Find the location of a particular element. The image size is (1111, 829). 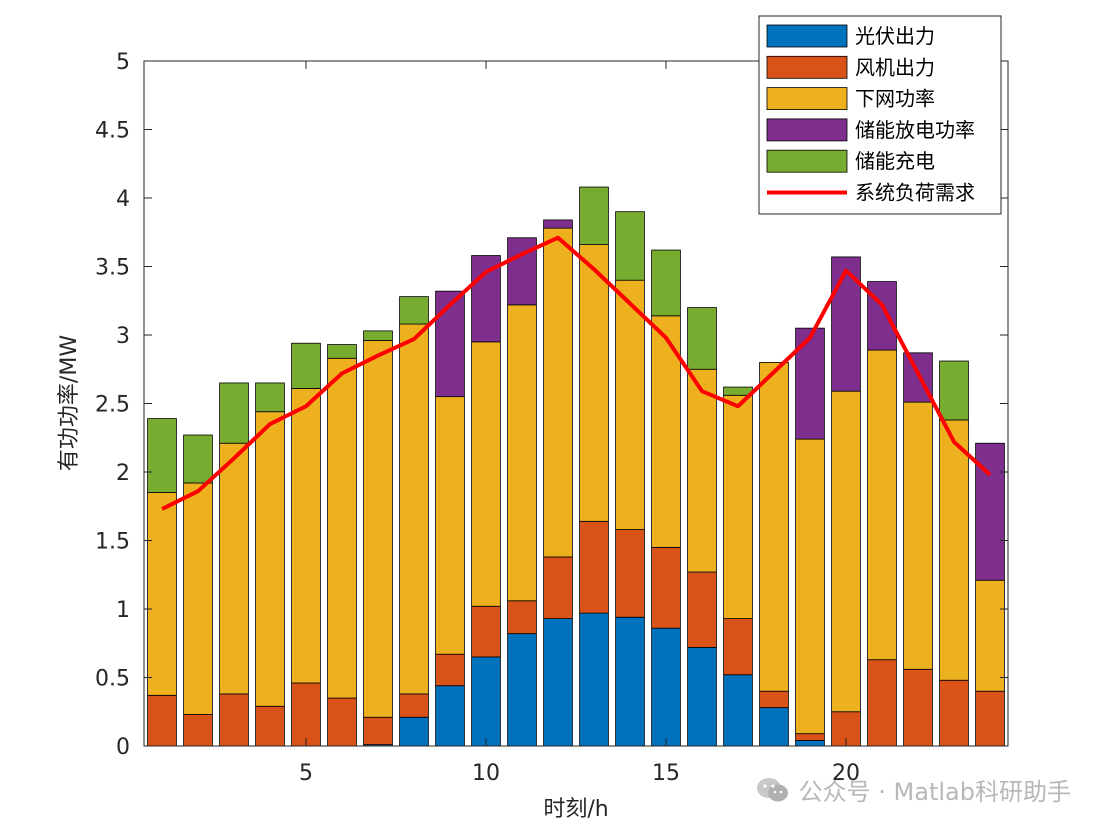

y-tick-label: 2.5 is located at coordinates (112, 405).